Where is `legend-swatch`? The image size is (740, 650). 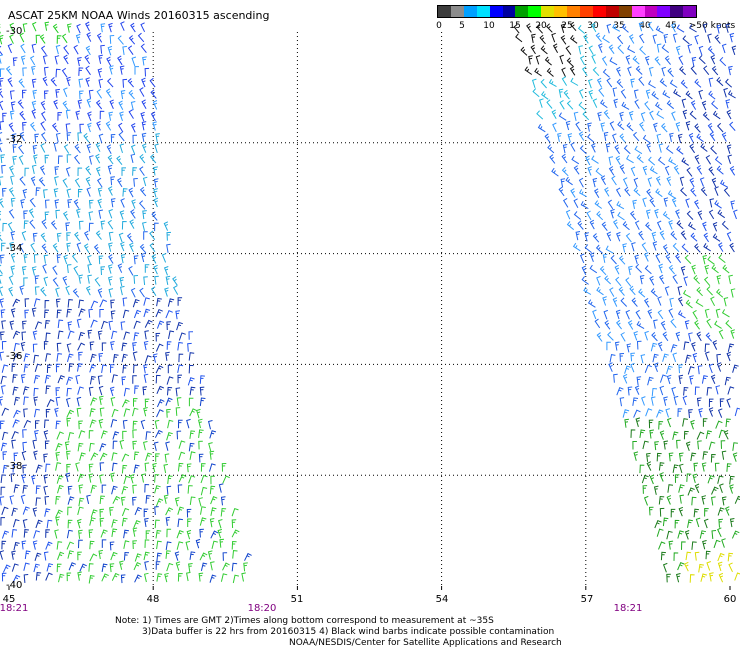 legend-swatch is located at coordinates (612, 11).